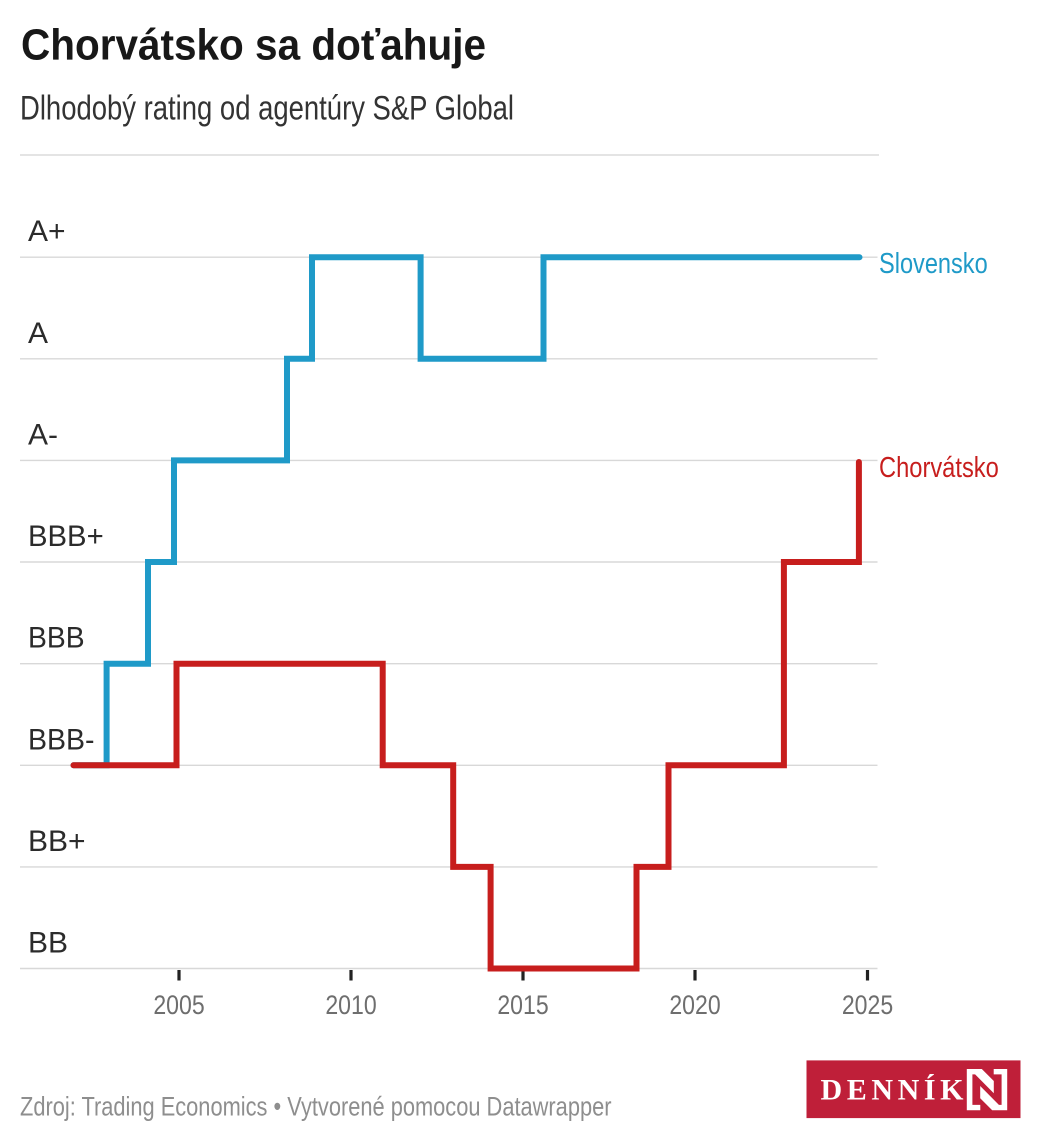 This screenshot has height=1140, width=1040. What do you see at coordinates (47, 231) in the screenshot?
I see `svg-text: A+` at bounding box center [47, 231].